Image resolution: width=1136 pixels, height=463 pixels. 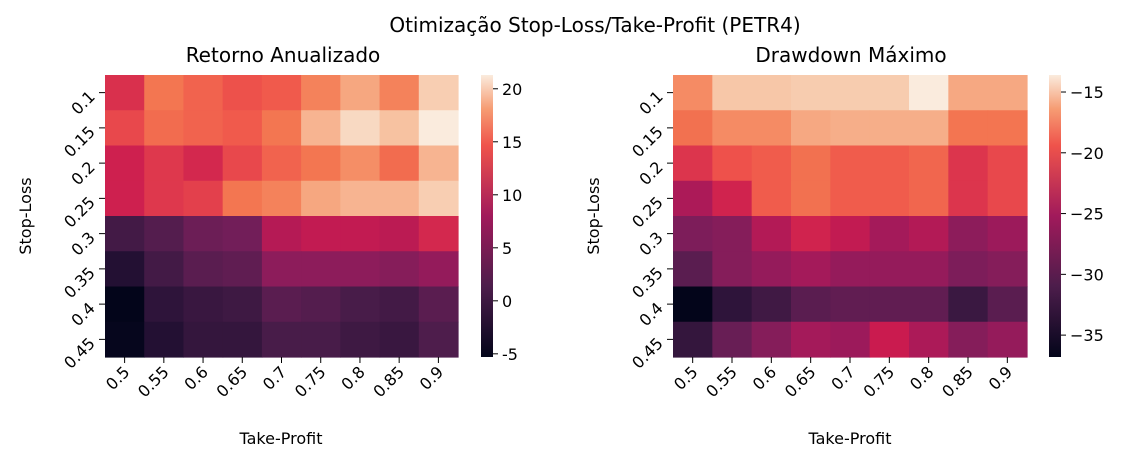 What do you see at coordinates (487, 216) in the screenshot?
I see `colorbar-retorno` at bounding box center [487, 216].